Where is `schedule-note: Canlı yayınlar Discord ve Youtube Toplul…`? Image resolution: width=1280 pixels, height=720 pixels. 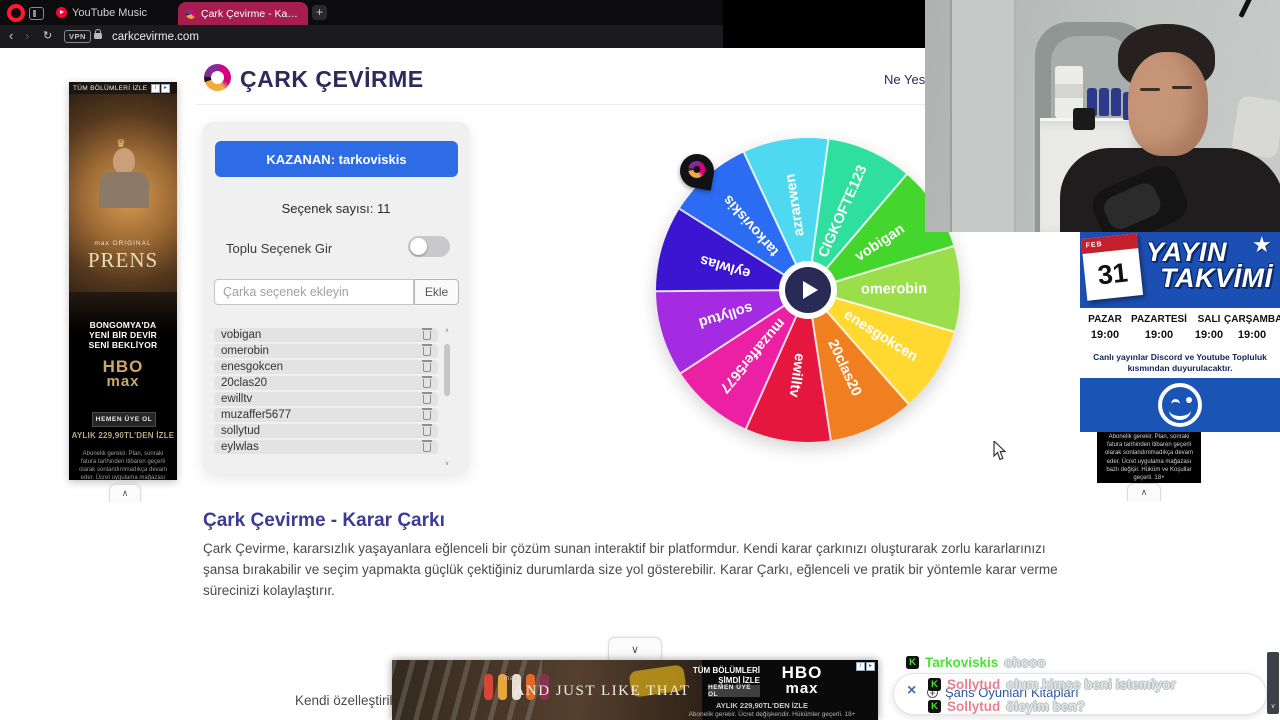
schedule-note: Canlı yayınlar Discord ve Youtube Toplul… is located at coordinates (1180, 362).